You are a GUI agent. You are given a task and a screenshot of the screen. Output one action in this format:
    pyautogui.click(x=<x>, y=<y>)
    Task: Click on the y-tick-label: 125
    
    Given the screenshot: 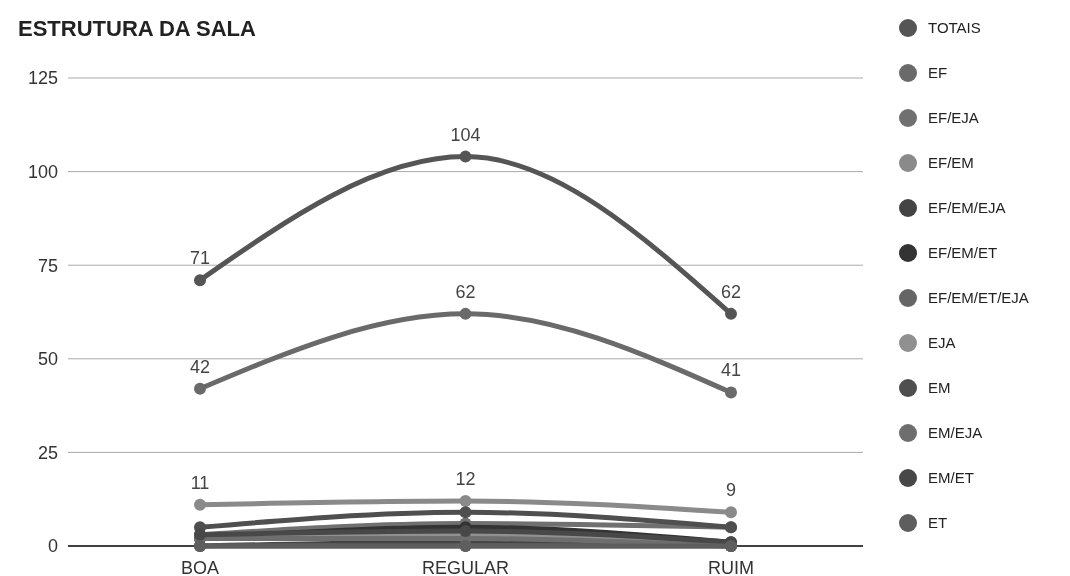 What is the action you would take?
    pyautogui.click(x=42, y=78)
    